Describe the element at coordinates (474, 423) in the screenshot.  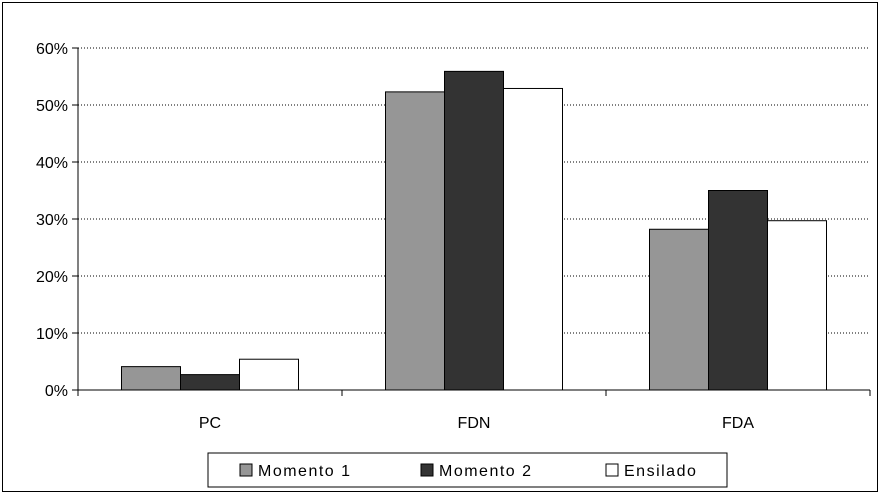
I see `x-tick-label-fdn: FDN` at that location.